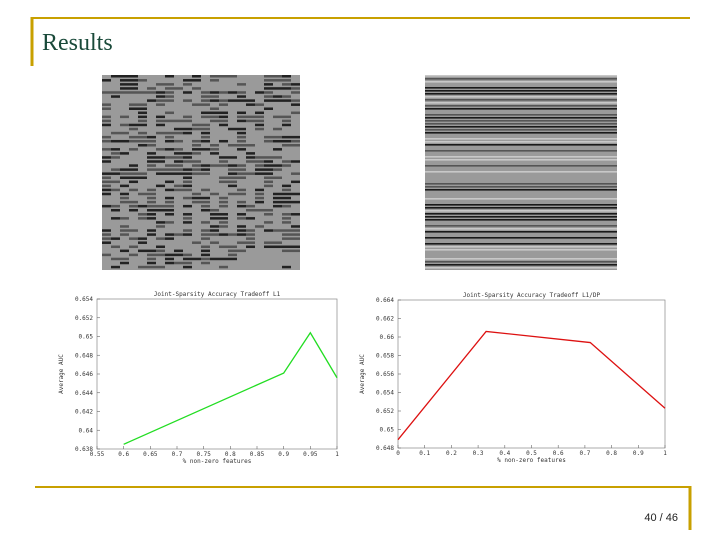 This screenshot has height=540, width=720. What do you see at coordinates (532, 295) in the screenshot?
I see `chart-title: Joint-Sparsity Accuracy Tradeoff L1/DP` at bounding box center [532, 295].